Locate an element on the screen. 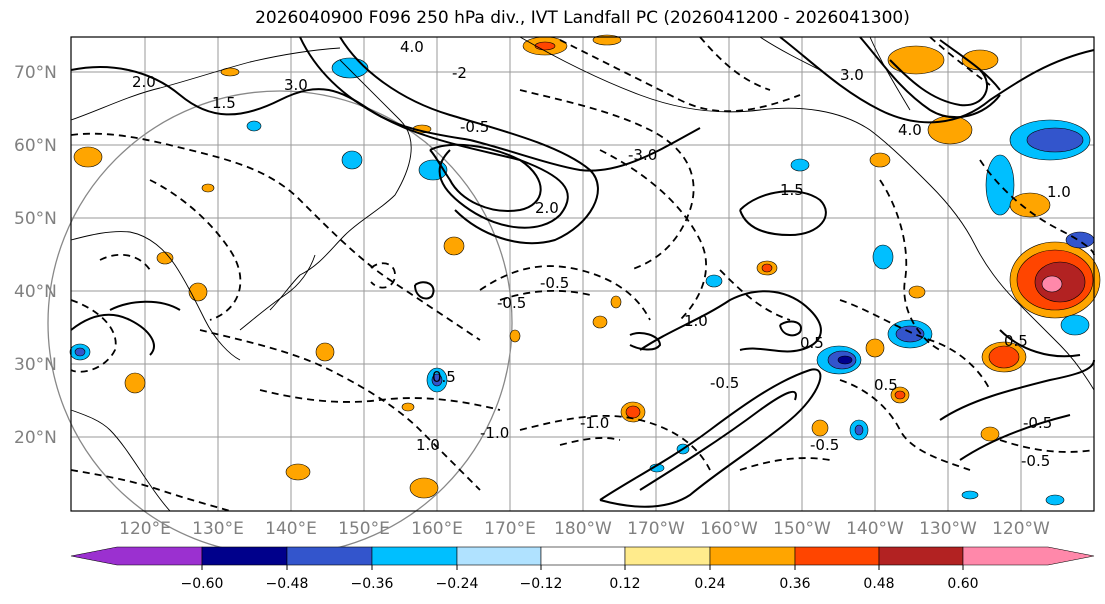 The height and width of the screenshot is (604, 1105). lon-label: 120°W is located at coordinates (1021, 529).